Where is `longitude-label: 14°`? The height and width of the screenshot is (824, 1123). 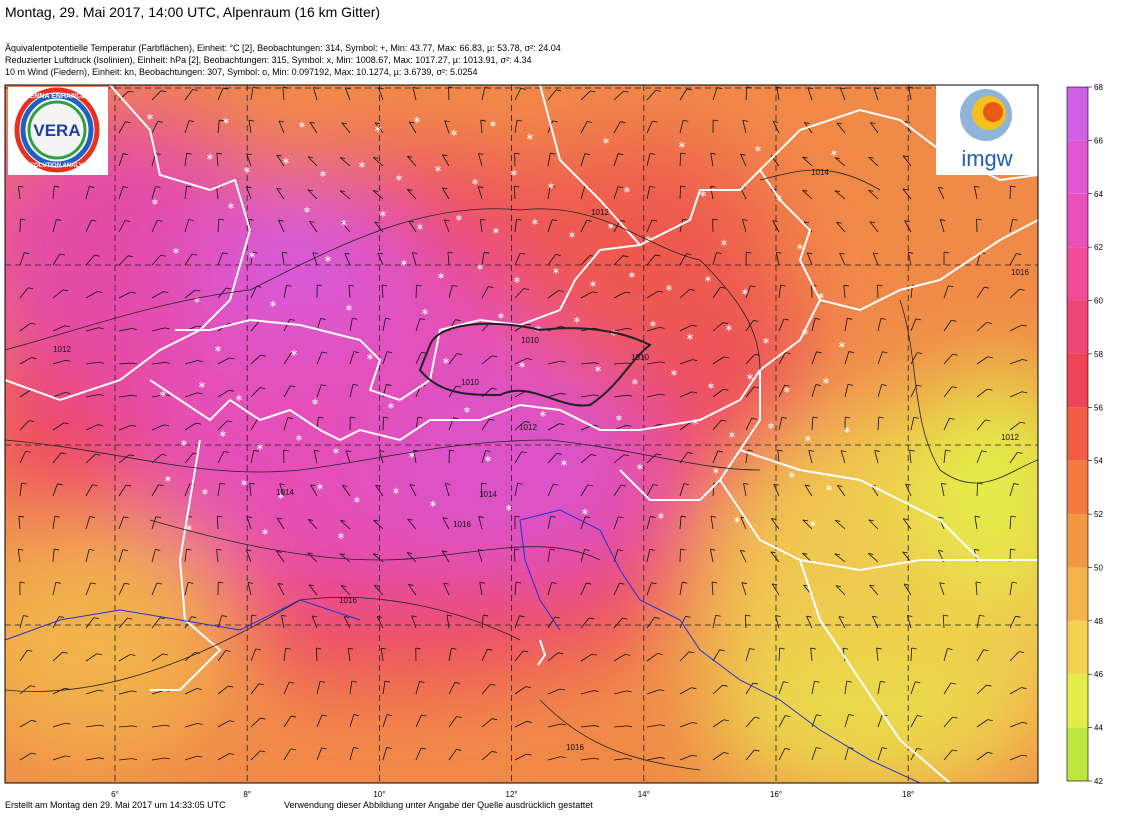 longitude-label: 14° is located at coordinates (644, 794).